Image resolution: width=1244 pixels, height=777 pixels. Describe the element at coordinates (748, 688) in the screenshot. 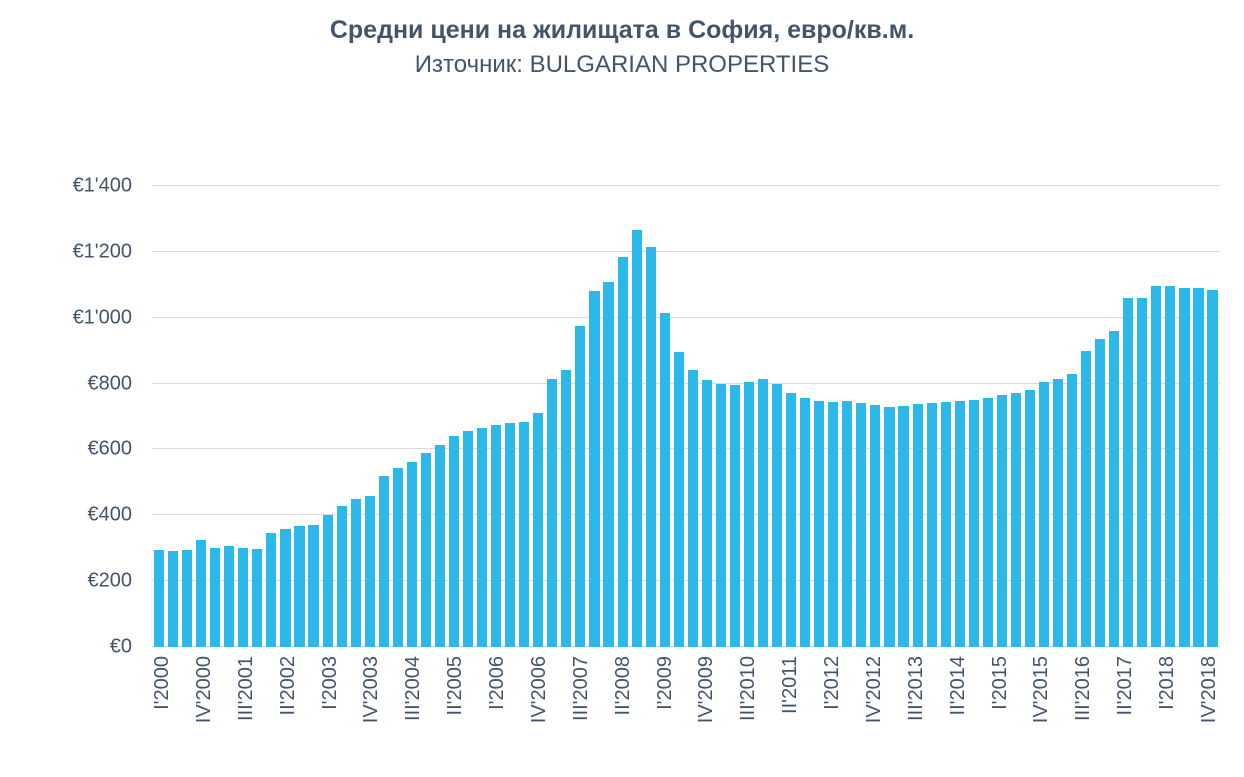

I see `x-tick-label: III'2010` at that location.